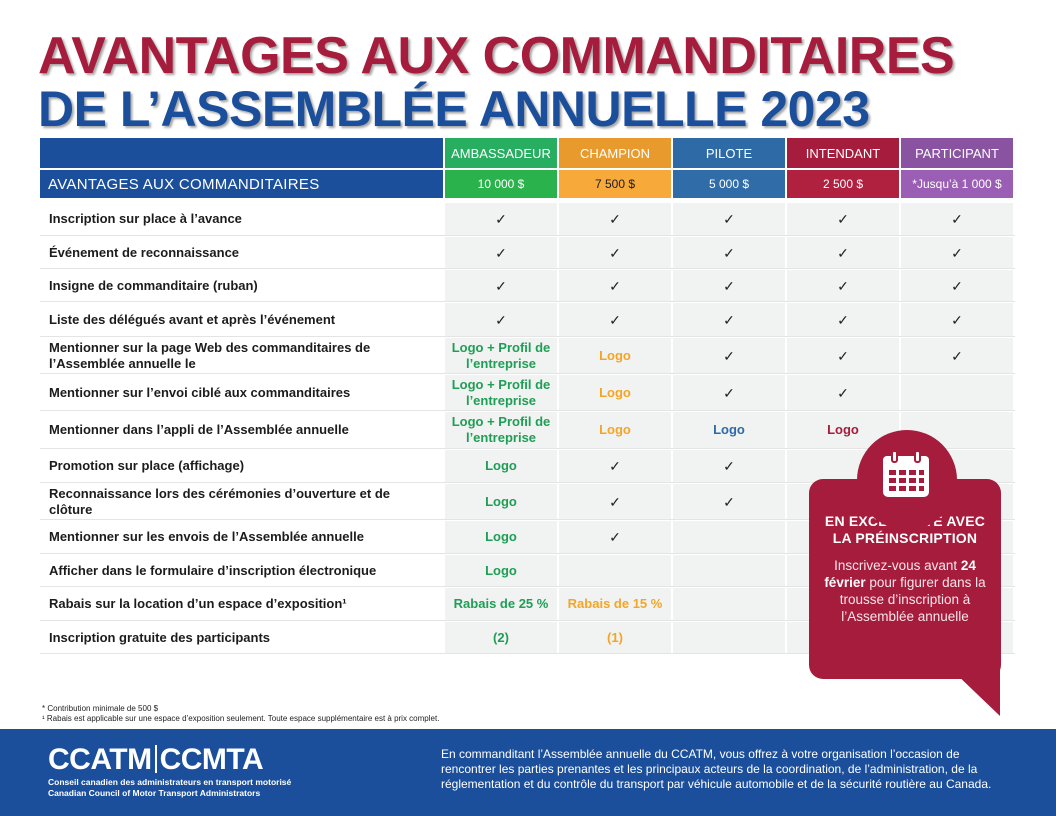 The height and width of the screenshot is (816, 1056). I want to click on value-champion, so click(615, 570).